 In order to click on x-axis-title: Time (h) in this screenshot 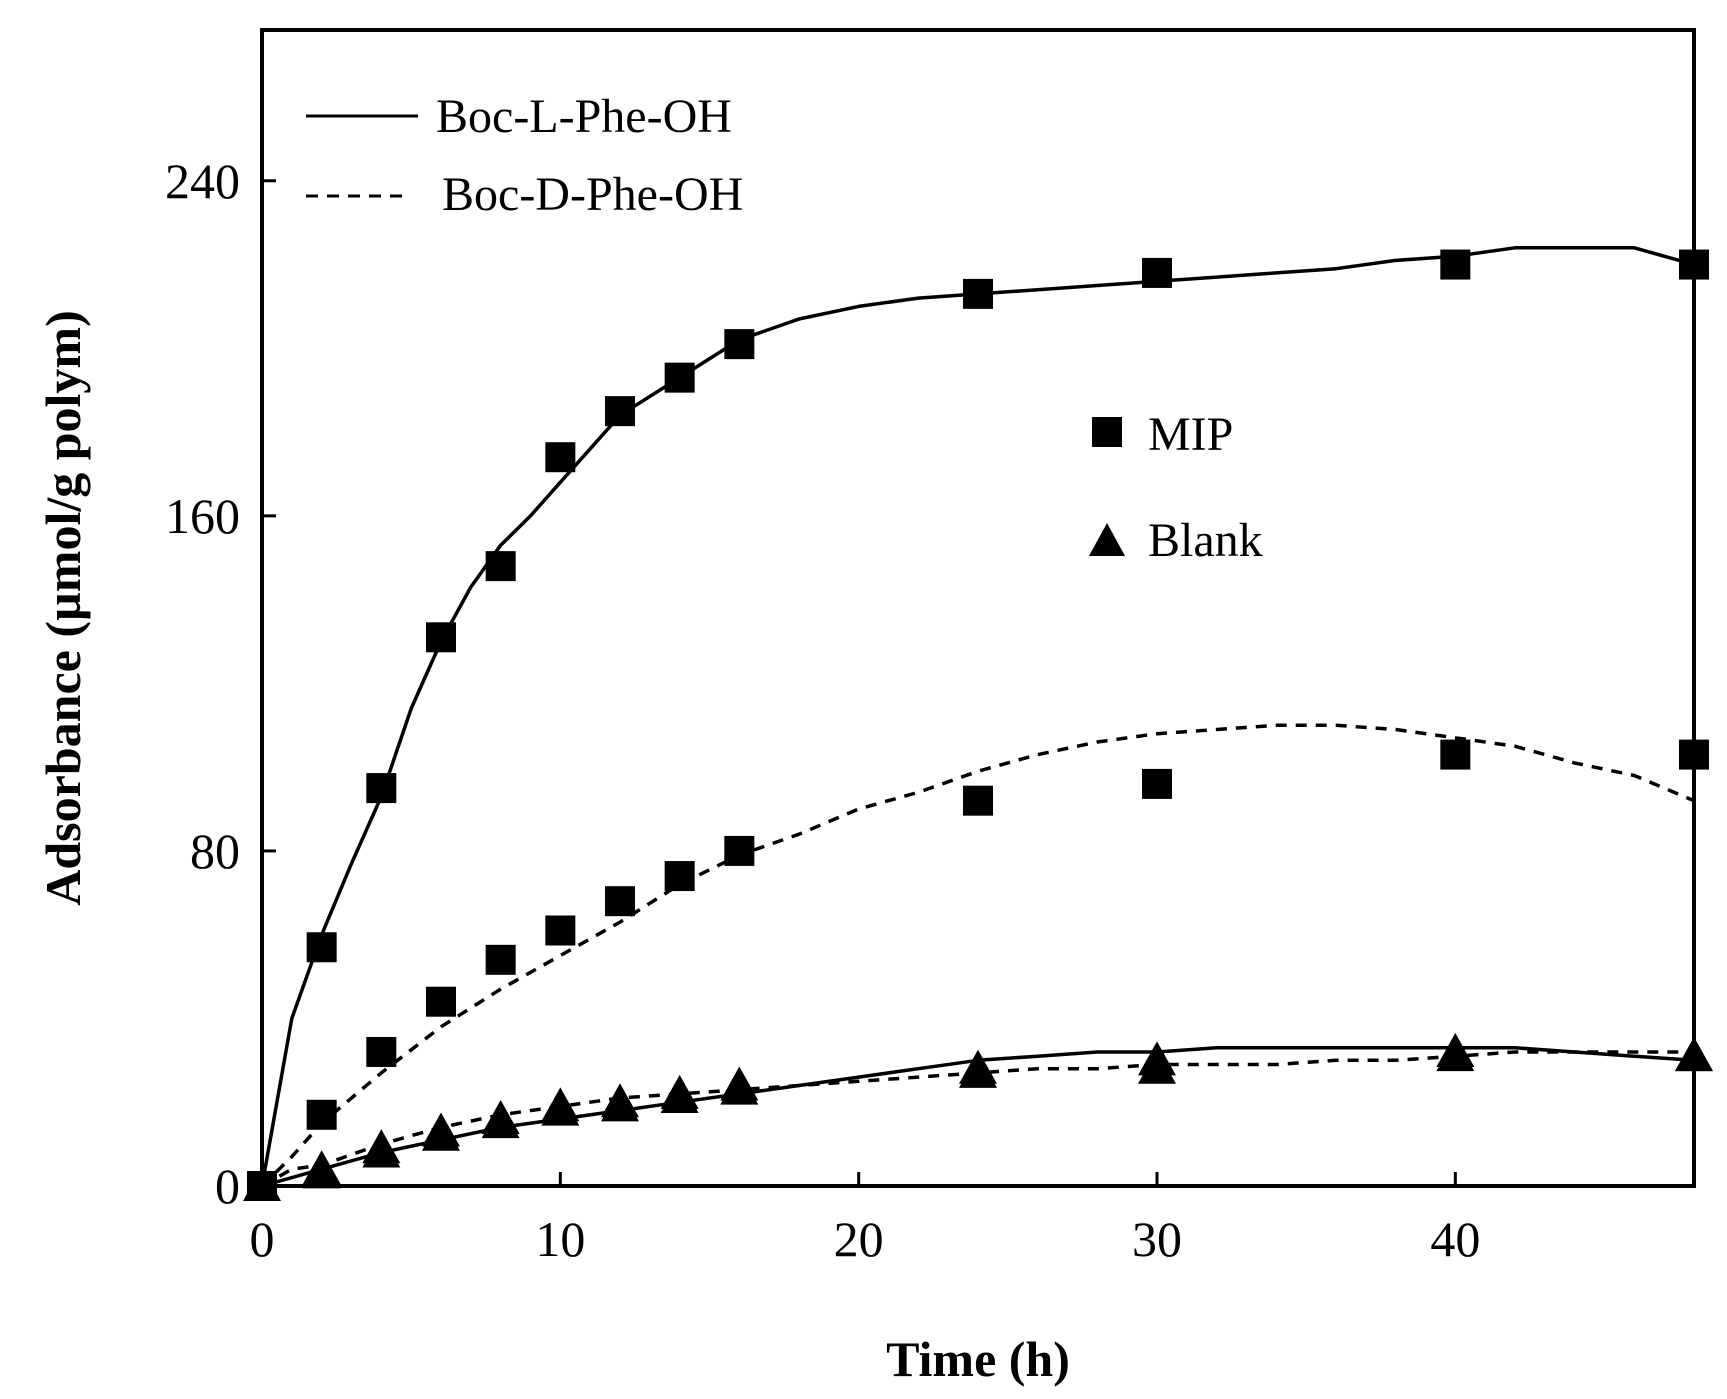, I will do `click(978, 1359)`.